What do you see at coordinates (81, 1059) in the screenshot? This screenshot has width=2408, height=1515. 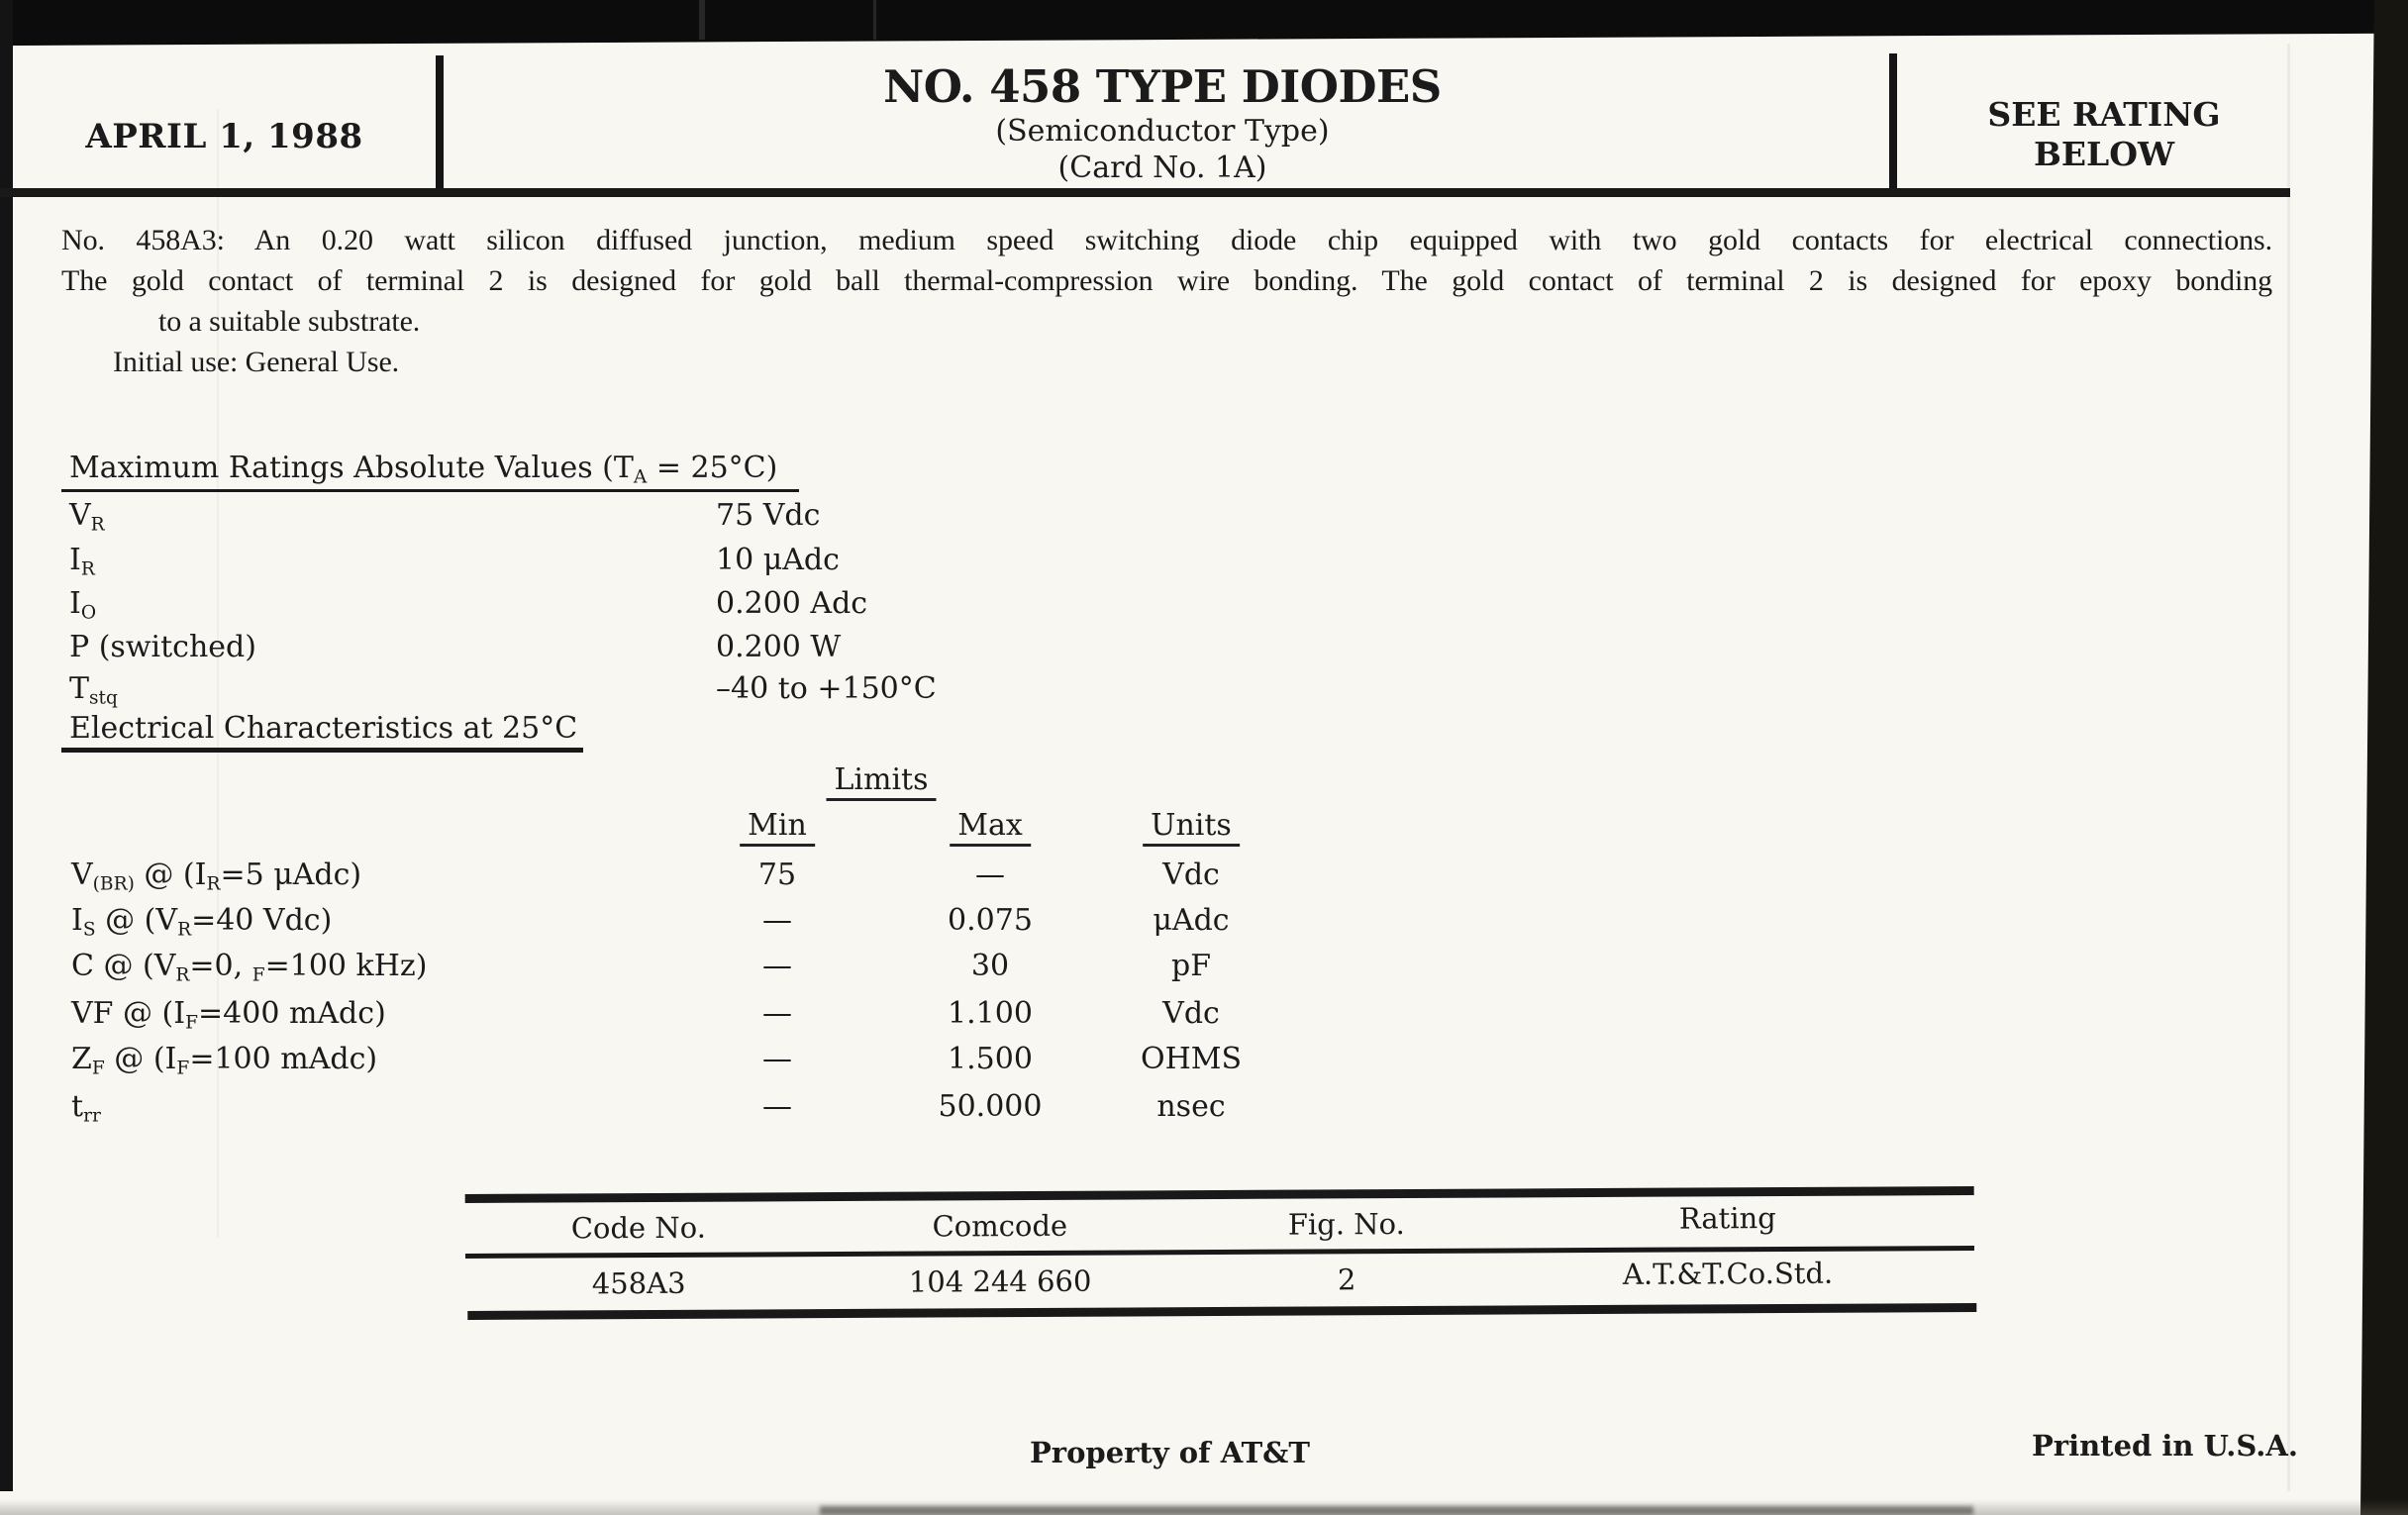 I see `symbol-text: Z` at bounding box center [81, 1059].